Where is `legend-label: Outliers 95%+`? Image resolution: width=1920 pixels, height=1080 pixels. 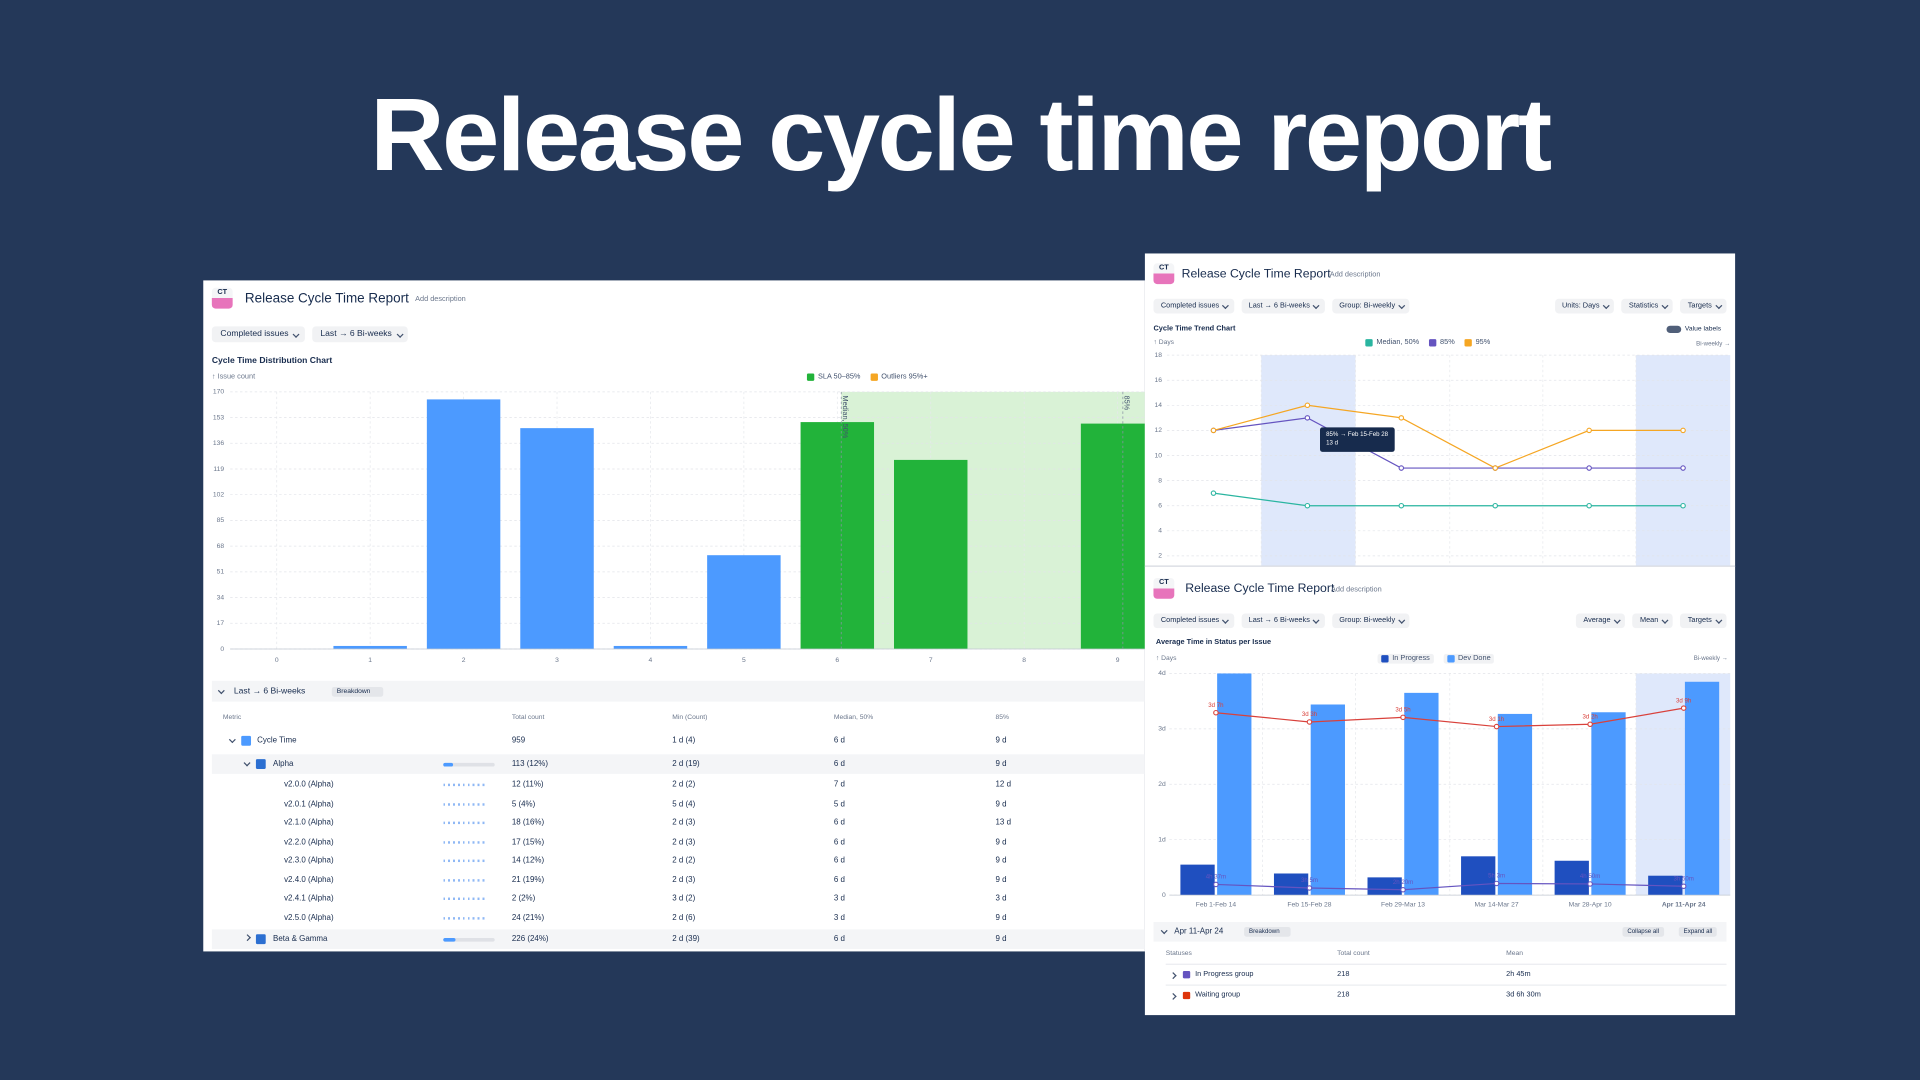
legend-label: Outliers 95%+ is located at coordinates (904, 377).